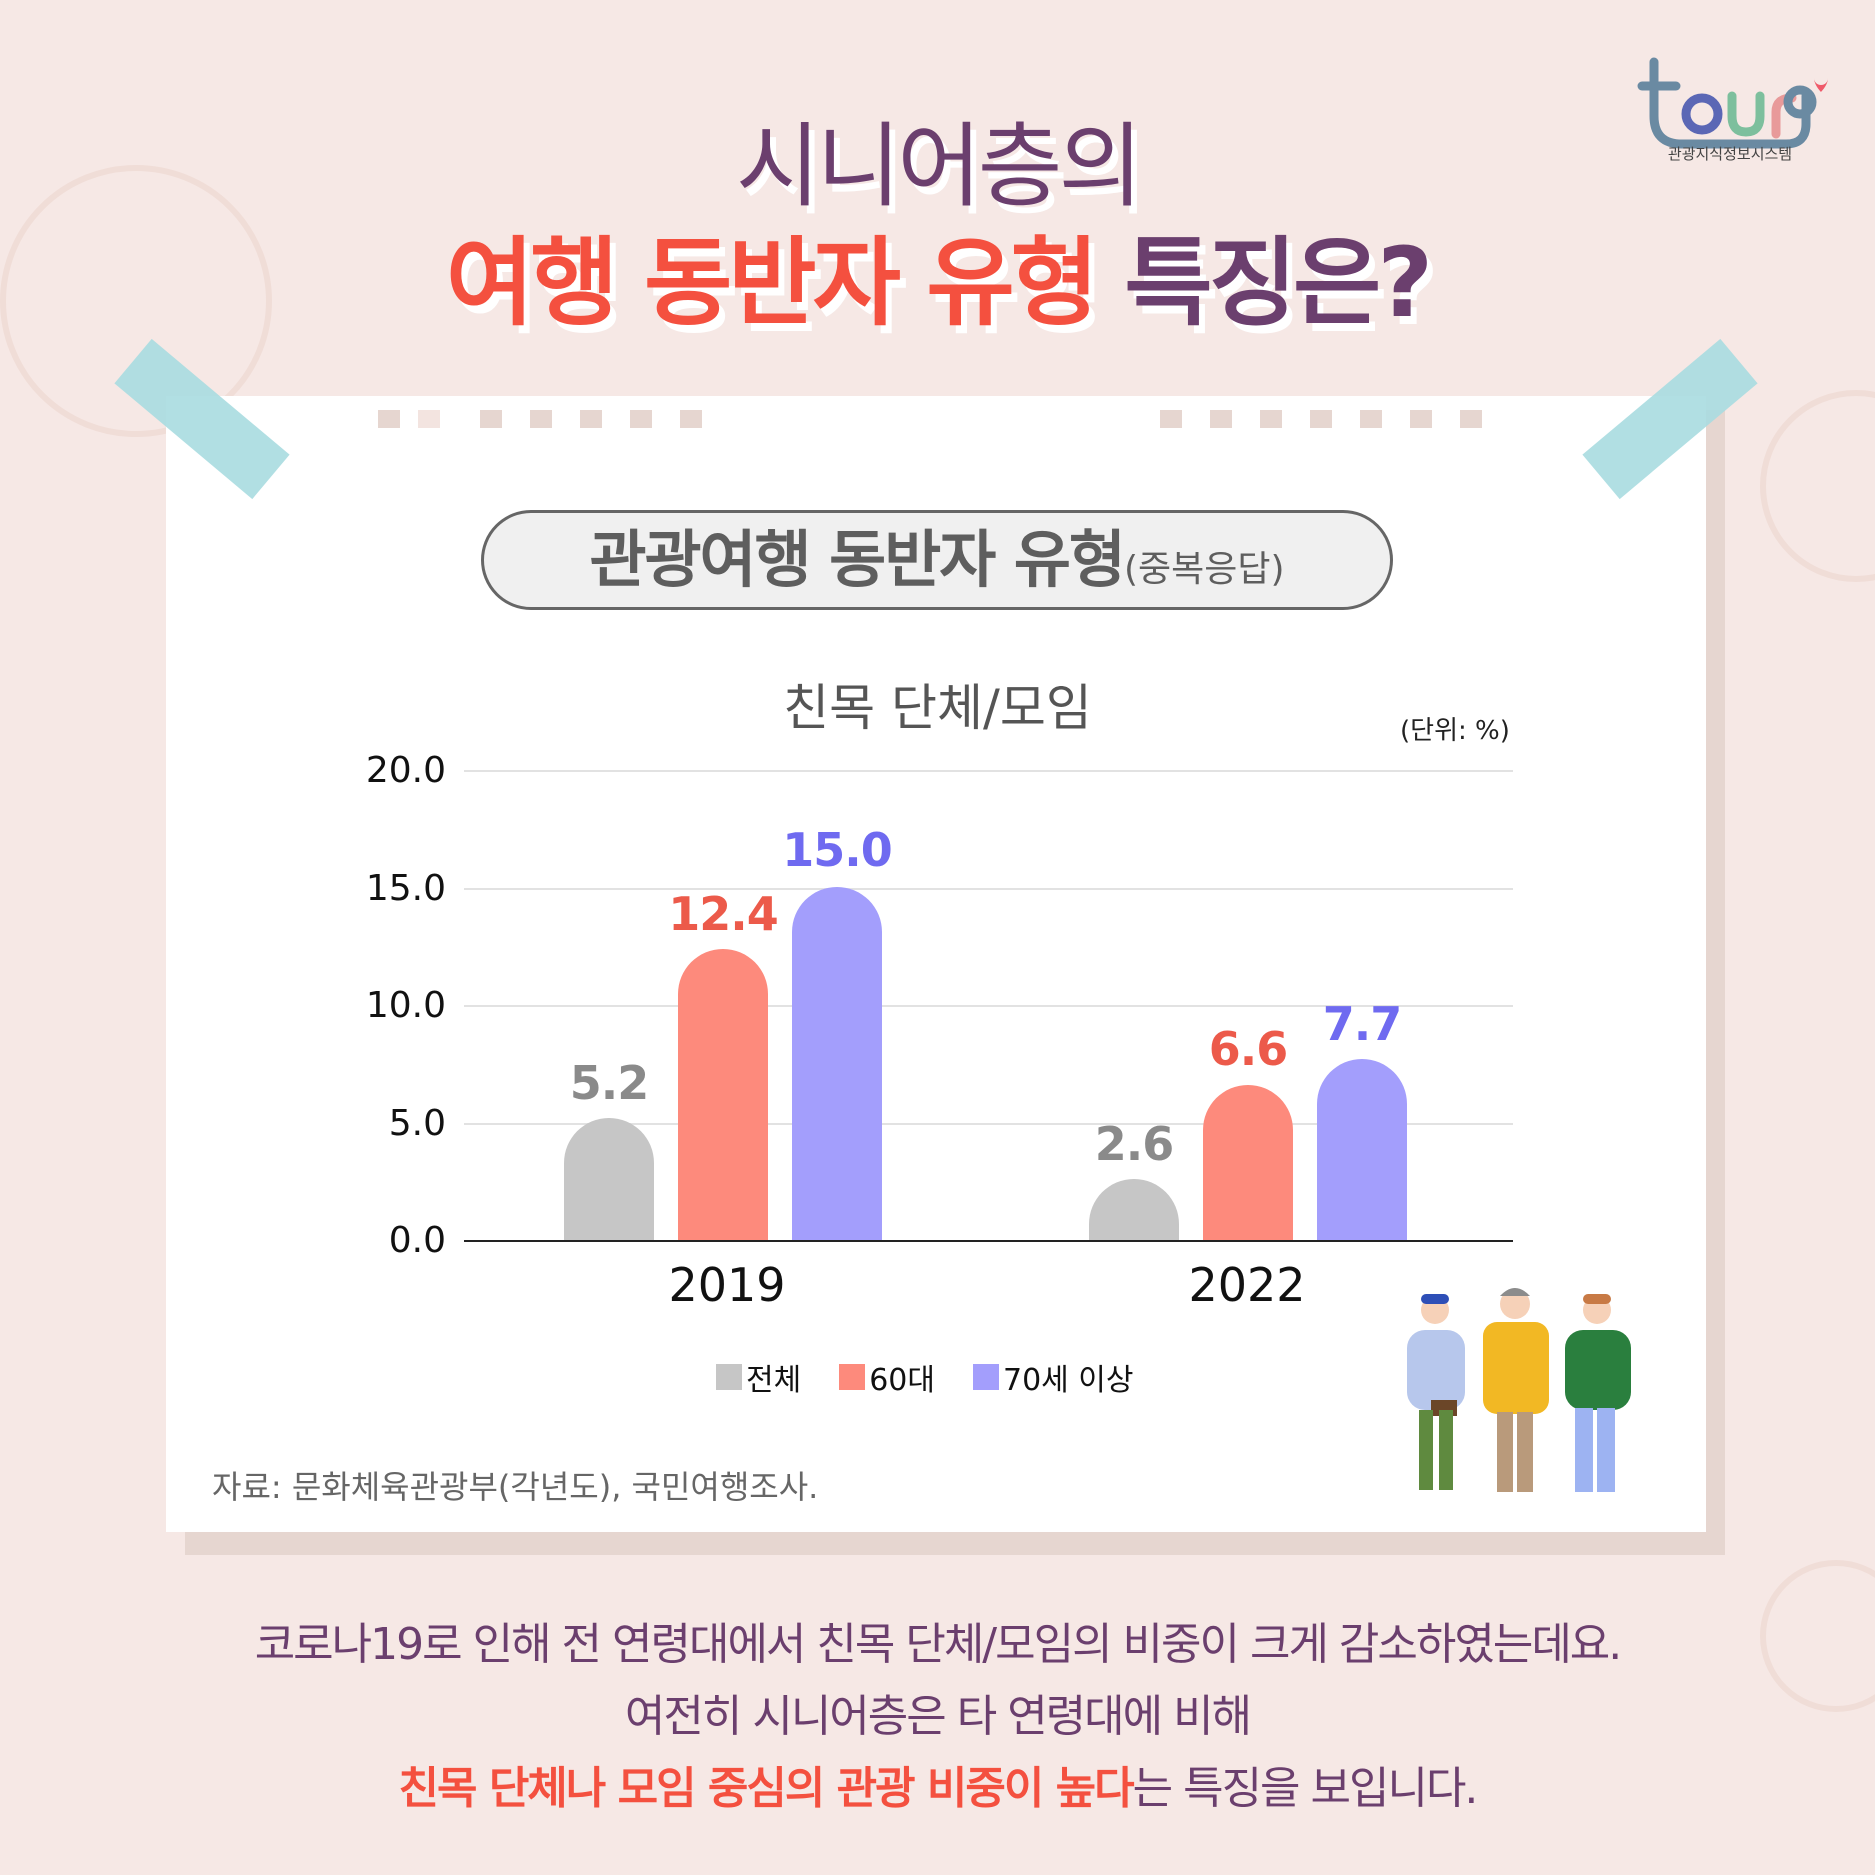 This screenshot has height=1875, width=1875. What do you see at coordinates (727, 1285) in the screenshot?
I see `x-label-2019: 2019` at bounding box center [727, 1285].